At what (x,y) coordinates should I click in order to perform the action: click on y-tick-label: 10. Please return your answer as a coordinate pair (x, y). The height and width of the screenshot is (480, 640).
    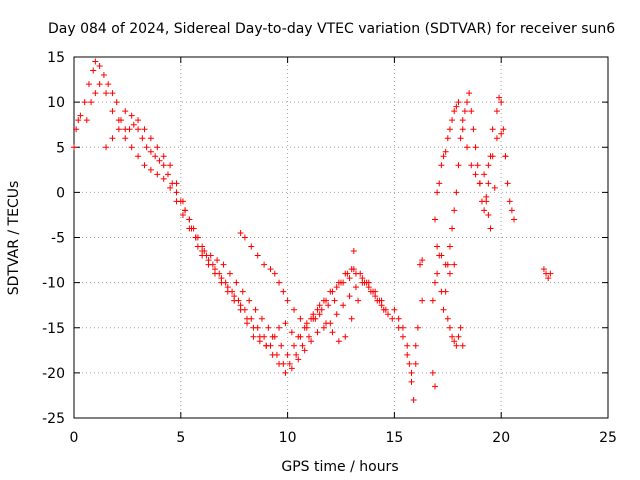
    Looking at the image, I should click on (56, 103).